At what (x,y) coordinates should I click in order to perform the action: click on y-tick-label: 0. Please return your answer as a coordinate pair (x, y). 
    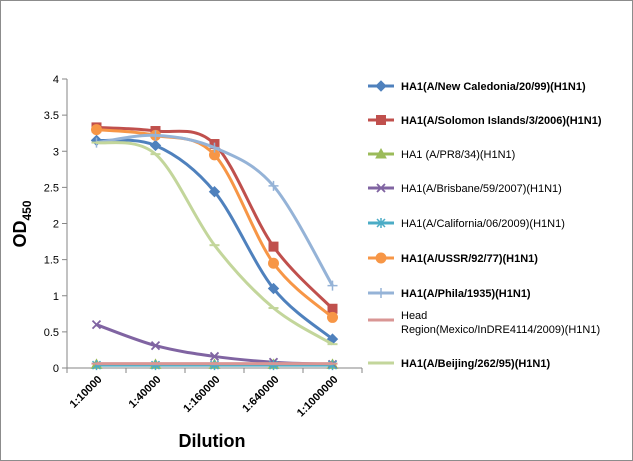
    Looking at the image, I should click on (56, 369).